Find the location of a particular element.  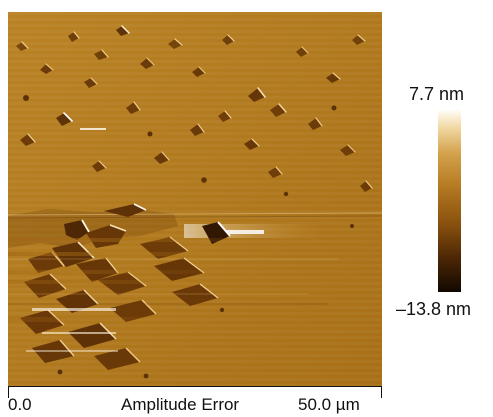

scale-end-tick is located at coordinates (381, 392).